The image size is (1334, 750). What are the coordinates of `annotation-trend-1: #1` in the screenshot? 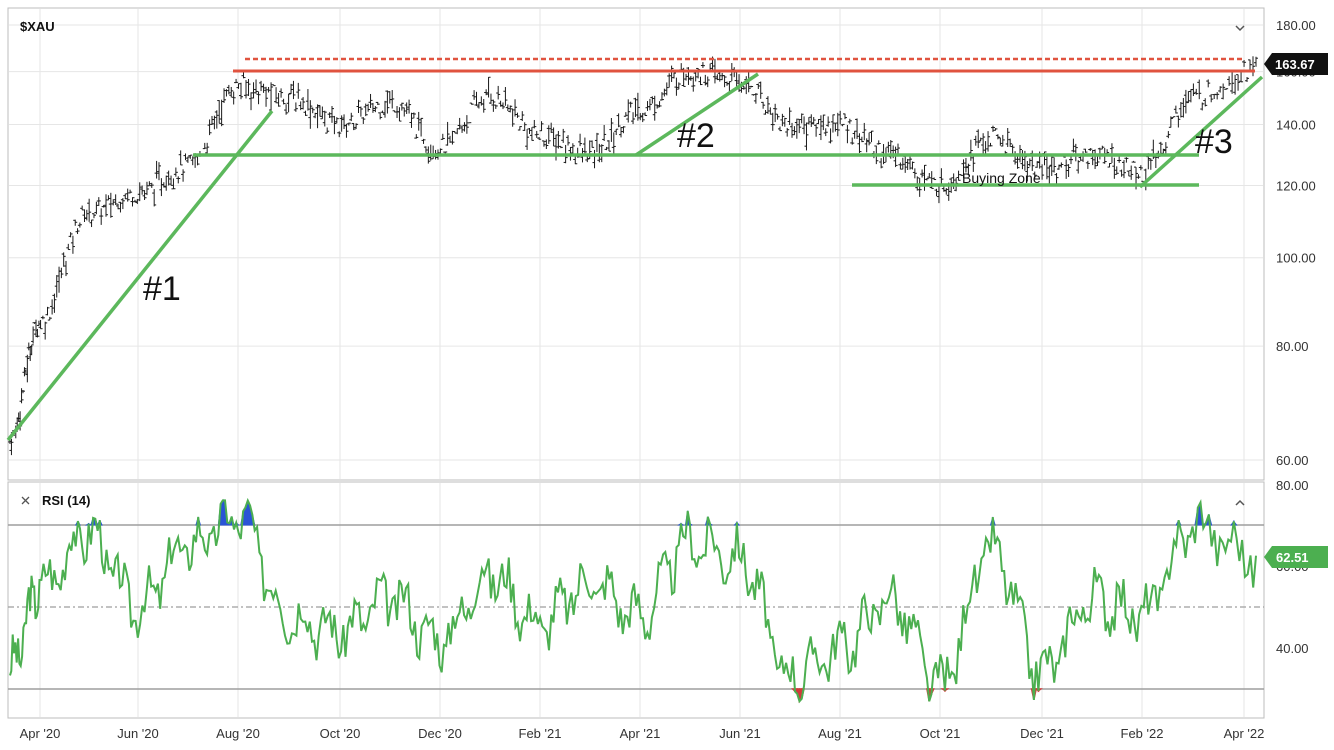 It's located at (162, 289).